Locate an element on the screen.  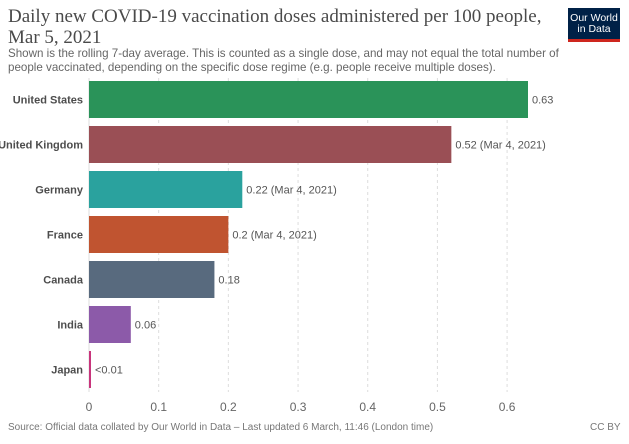
logo-line-2: in Data is located at coordinates (594, 29).